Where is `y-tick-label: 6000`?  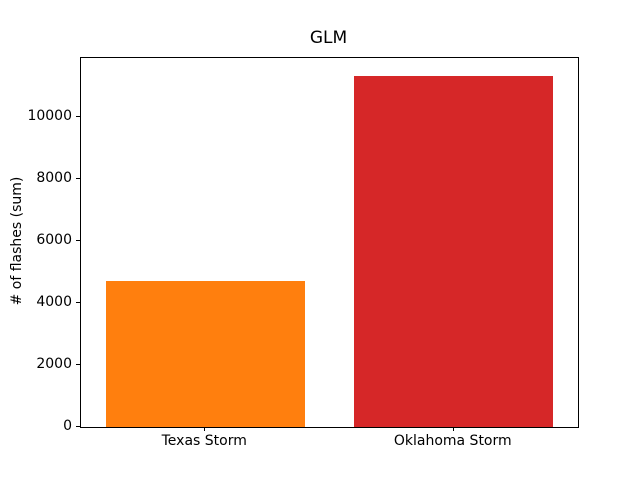
y-tick-label: 6000 is located at coordinates (54, 239).